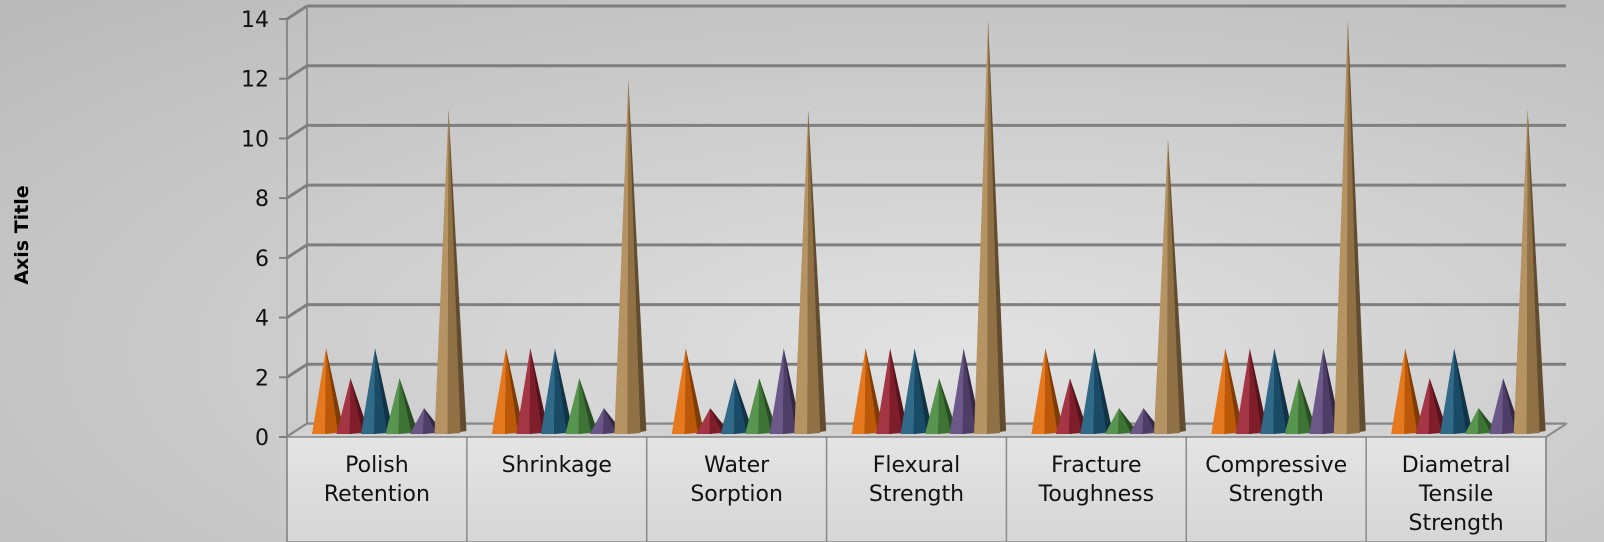 This screenshot has height=542, width=1604. I want to click on x-tick-label: Shrinkage, so click(557, 465).